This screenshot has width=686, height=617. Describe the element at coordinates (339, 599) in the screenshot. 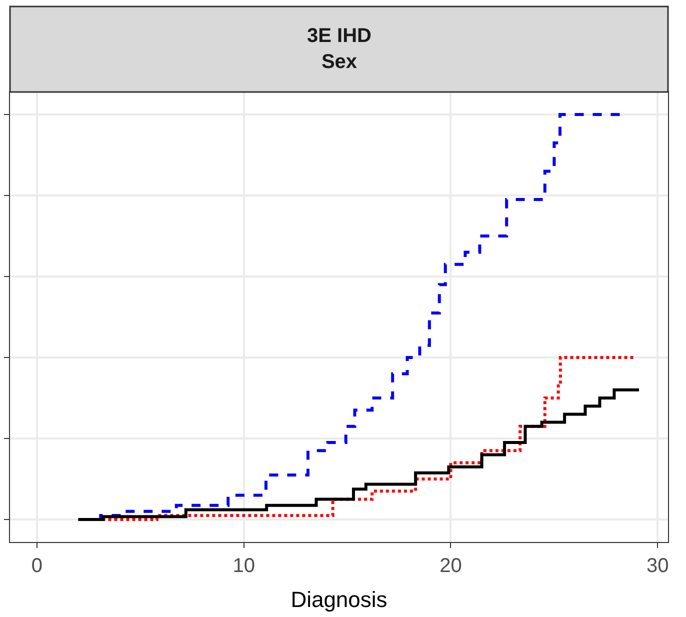

I see `x-axis-title: Diagnosis` at that location.